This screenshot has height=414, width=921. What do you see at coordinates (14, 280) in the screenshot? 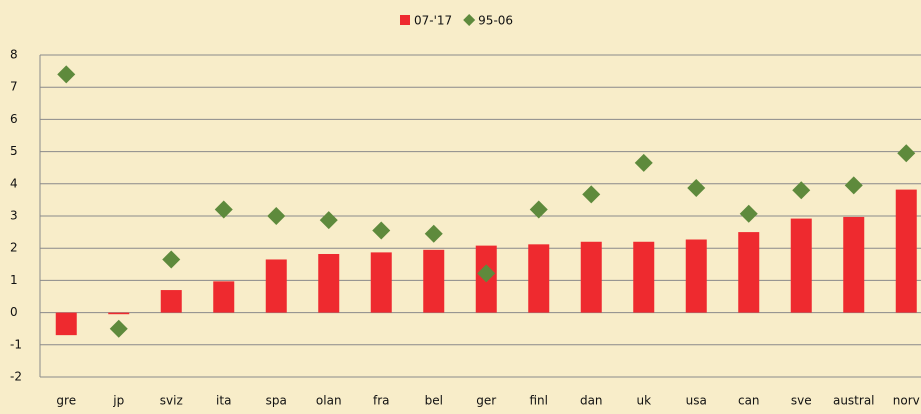
I see `y-tick-label: 1` at bounding box center [14, 280].